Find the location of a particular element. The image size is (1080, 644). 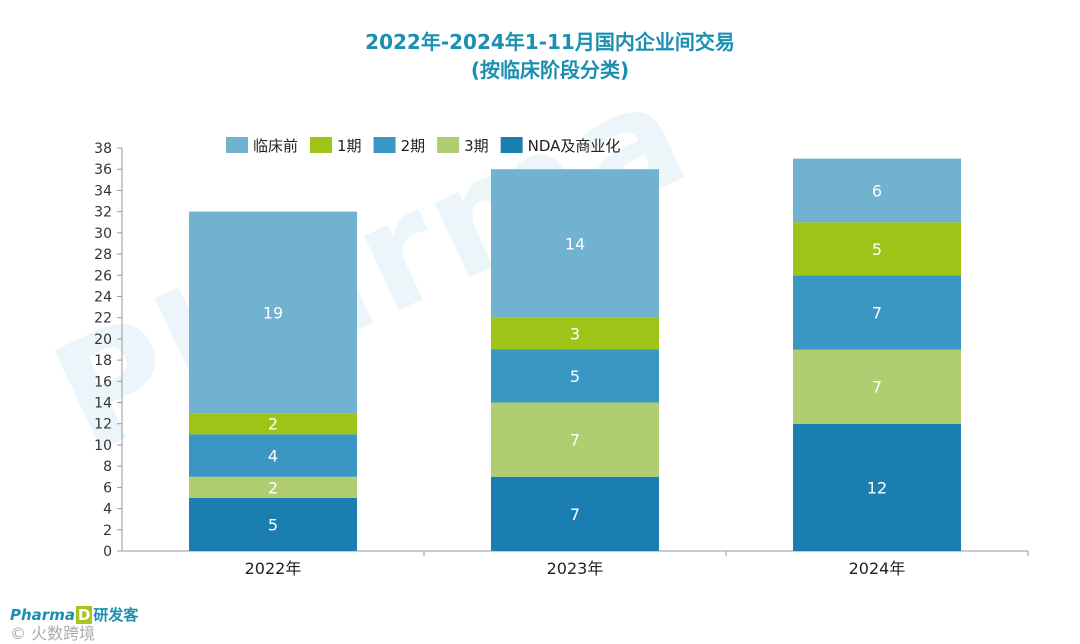

footer-logo-text: Pharma is located at coordinates (42, 615).